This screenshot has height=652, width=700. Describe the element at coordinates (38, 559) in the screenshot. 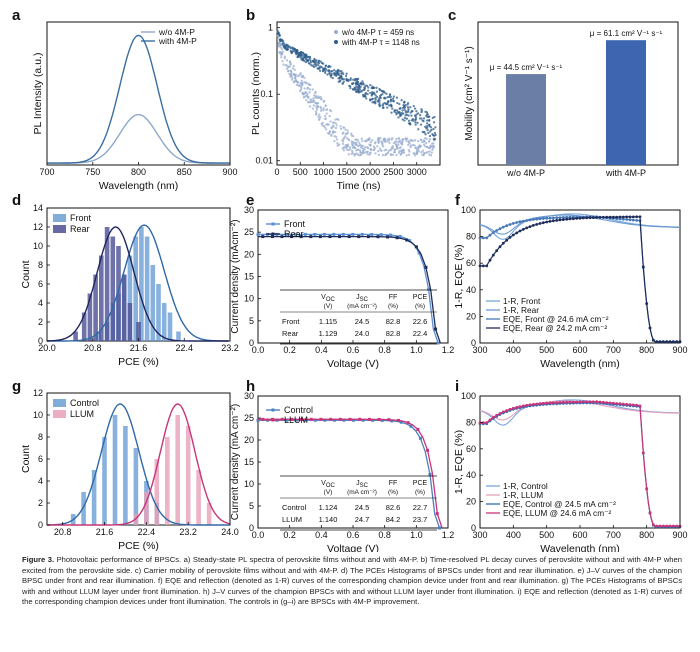

I see `caption-label: Figure 3.` at that location.